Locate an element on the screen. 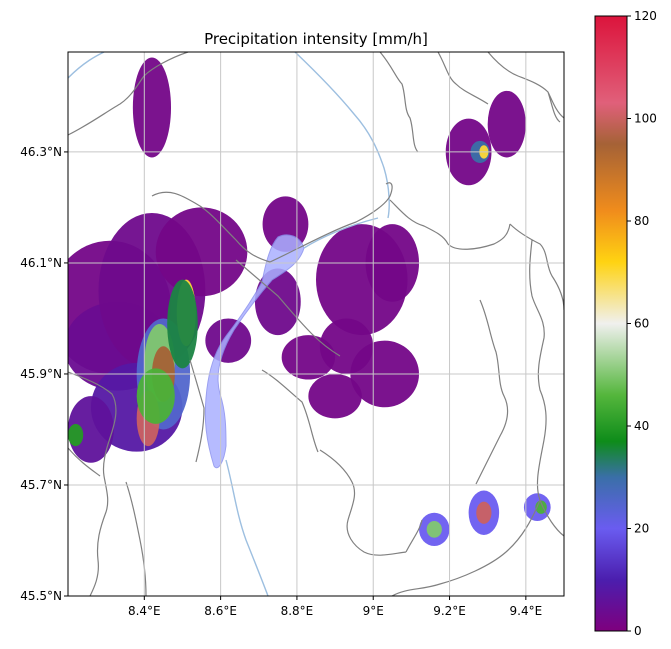  border-northeast is located at coordinates (471, 102).